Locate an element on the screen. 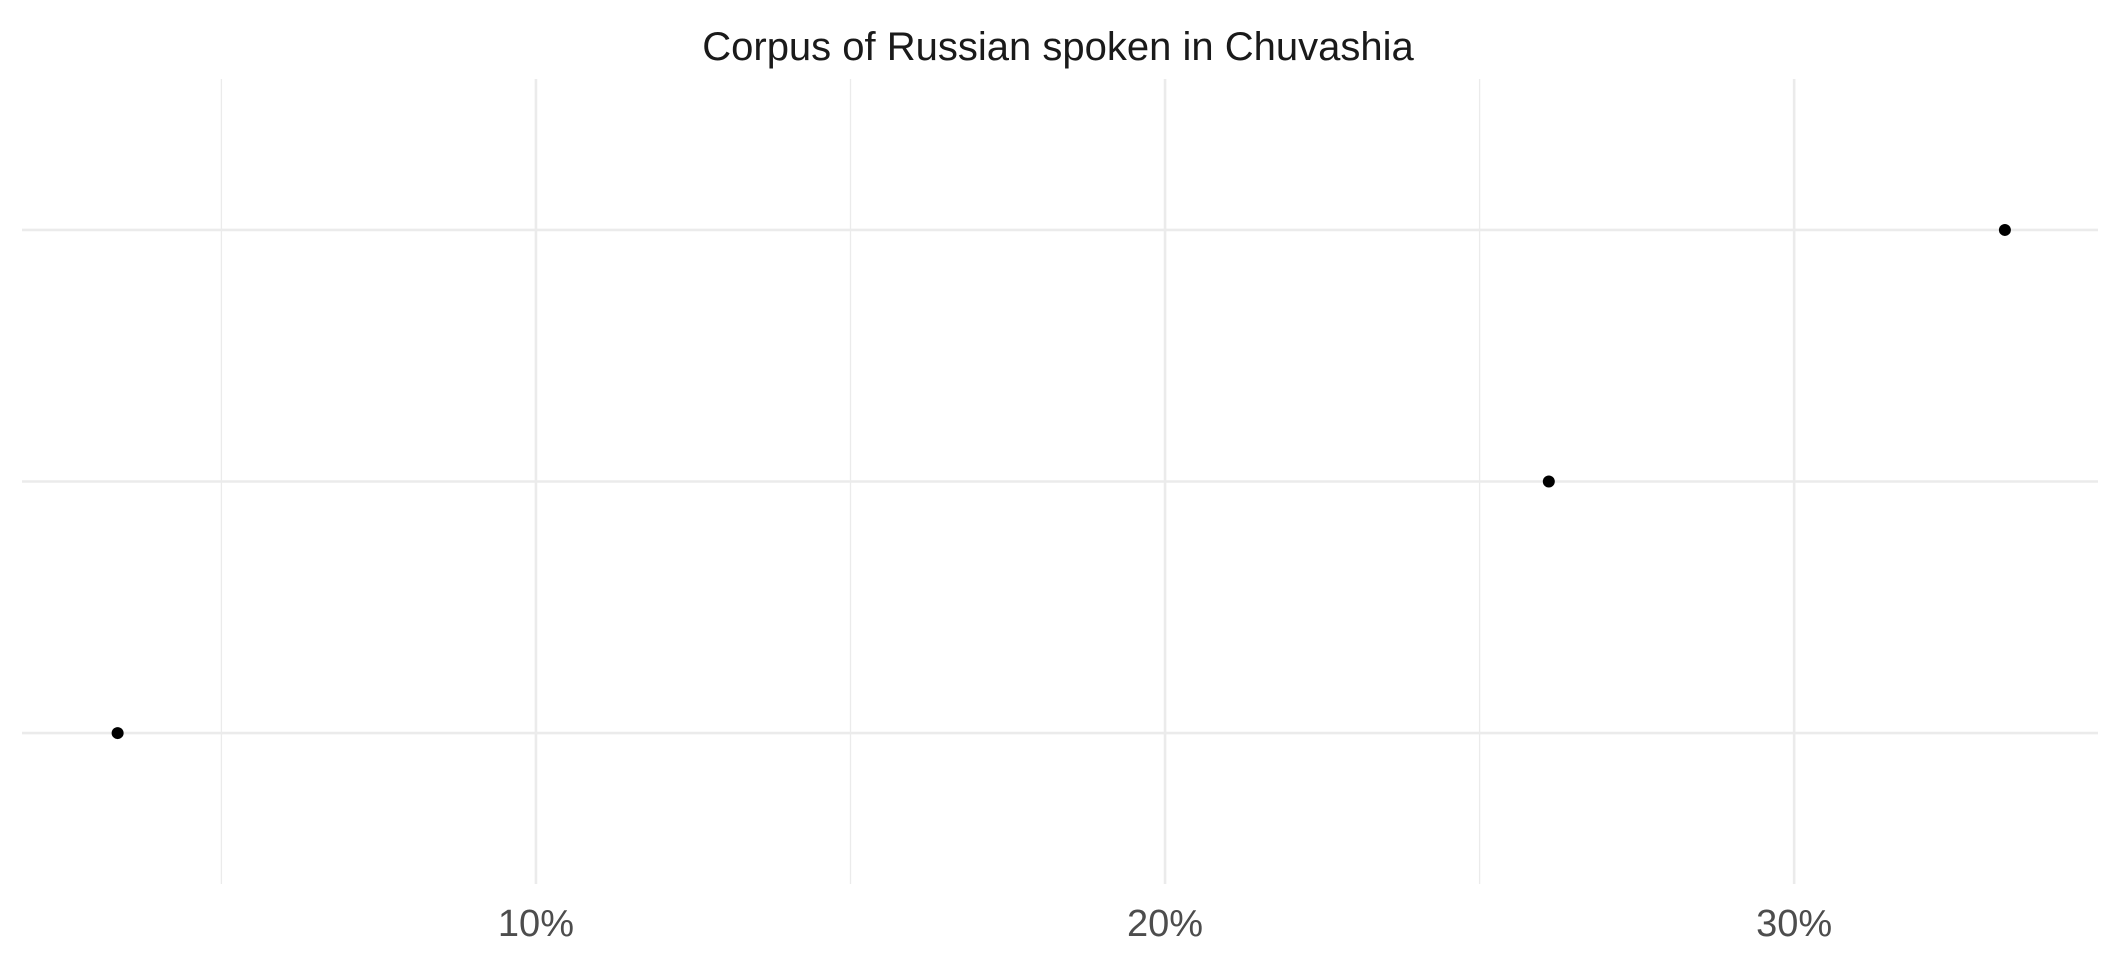  x-tick-label: 30% is located at coordinates (1794, 924).